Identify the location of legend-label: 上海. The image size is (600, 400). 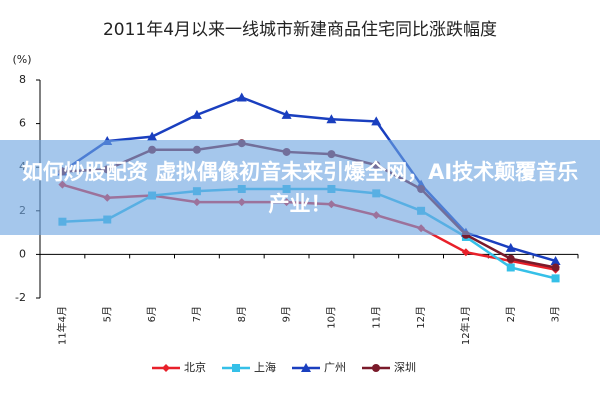
(265, 367).